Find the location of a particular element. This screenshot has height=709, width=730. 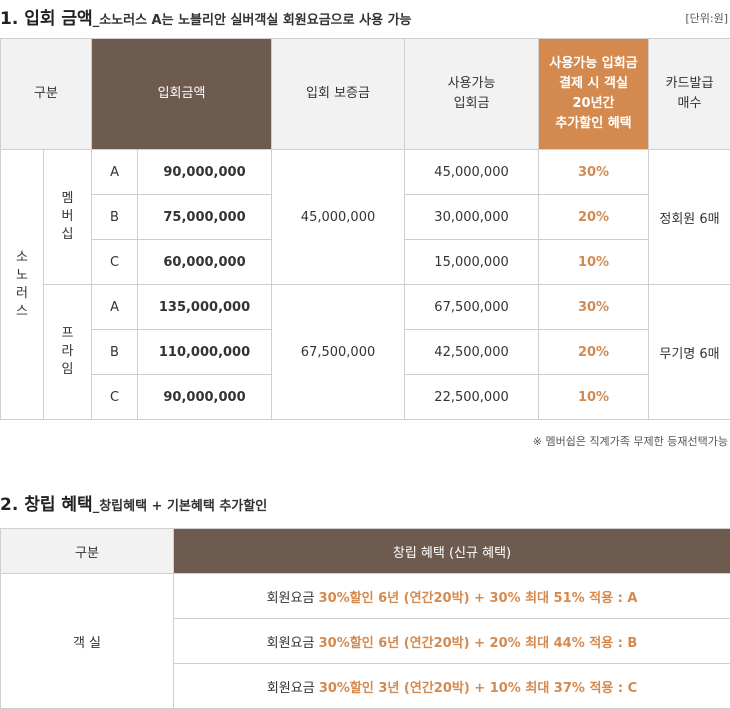

amount-cell: 60,000,000 is located at coordinates (205, 262).